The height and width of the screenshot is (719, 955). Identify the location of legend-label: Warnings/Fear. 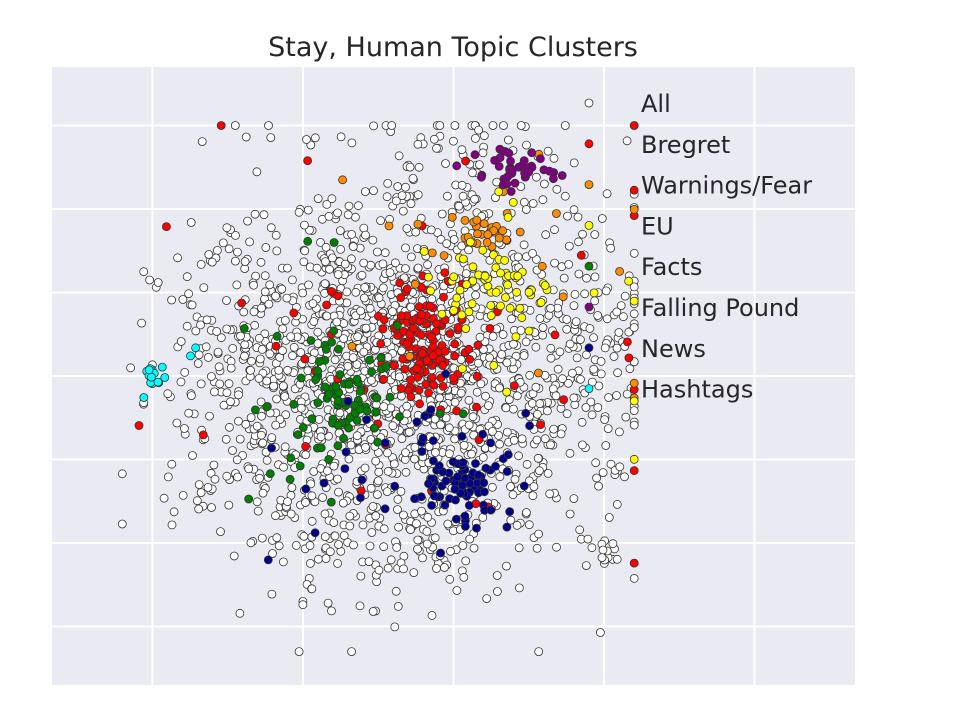
(726, 186).